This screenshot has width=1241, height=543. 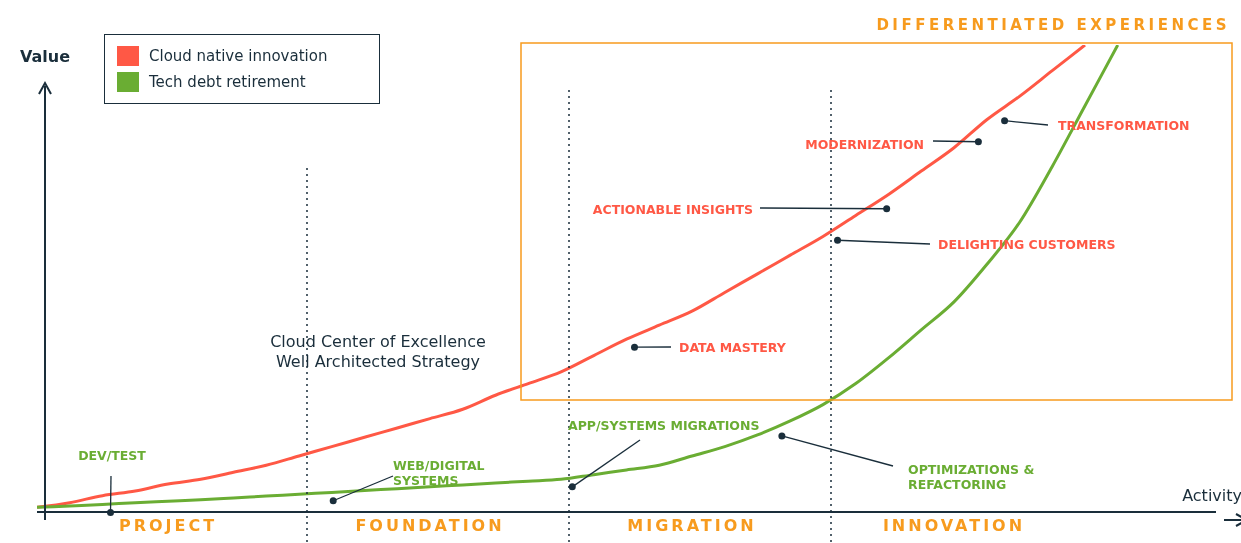 I want to click on annotation: DEV/TEST, so click(x=112, y=455).